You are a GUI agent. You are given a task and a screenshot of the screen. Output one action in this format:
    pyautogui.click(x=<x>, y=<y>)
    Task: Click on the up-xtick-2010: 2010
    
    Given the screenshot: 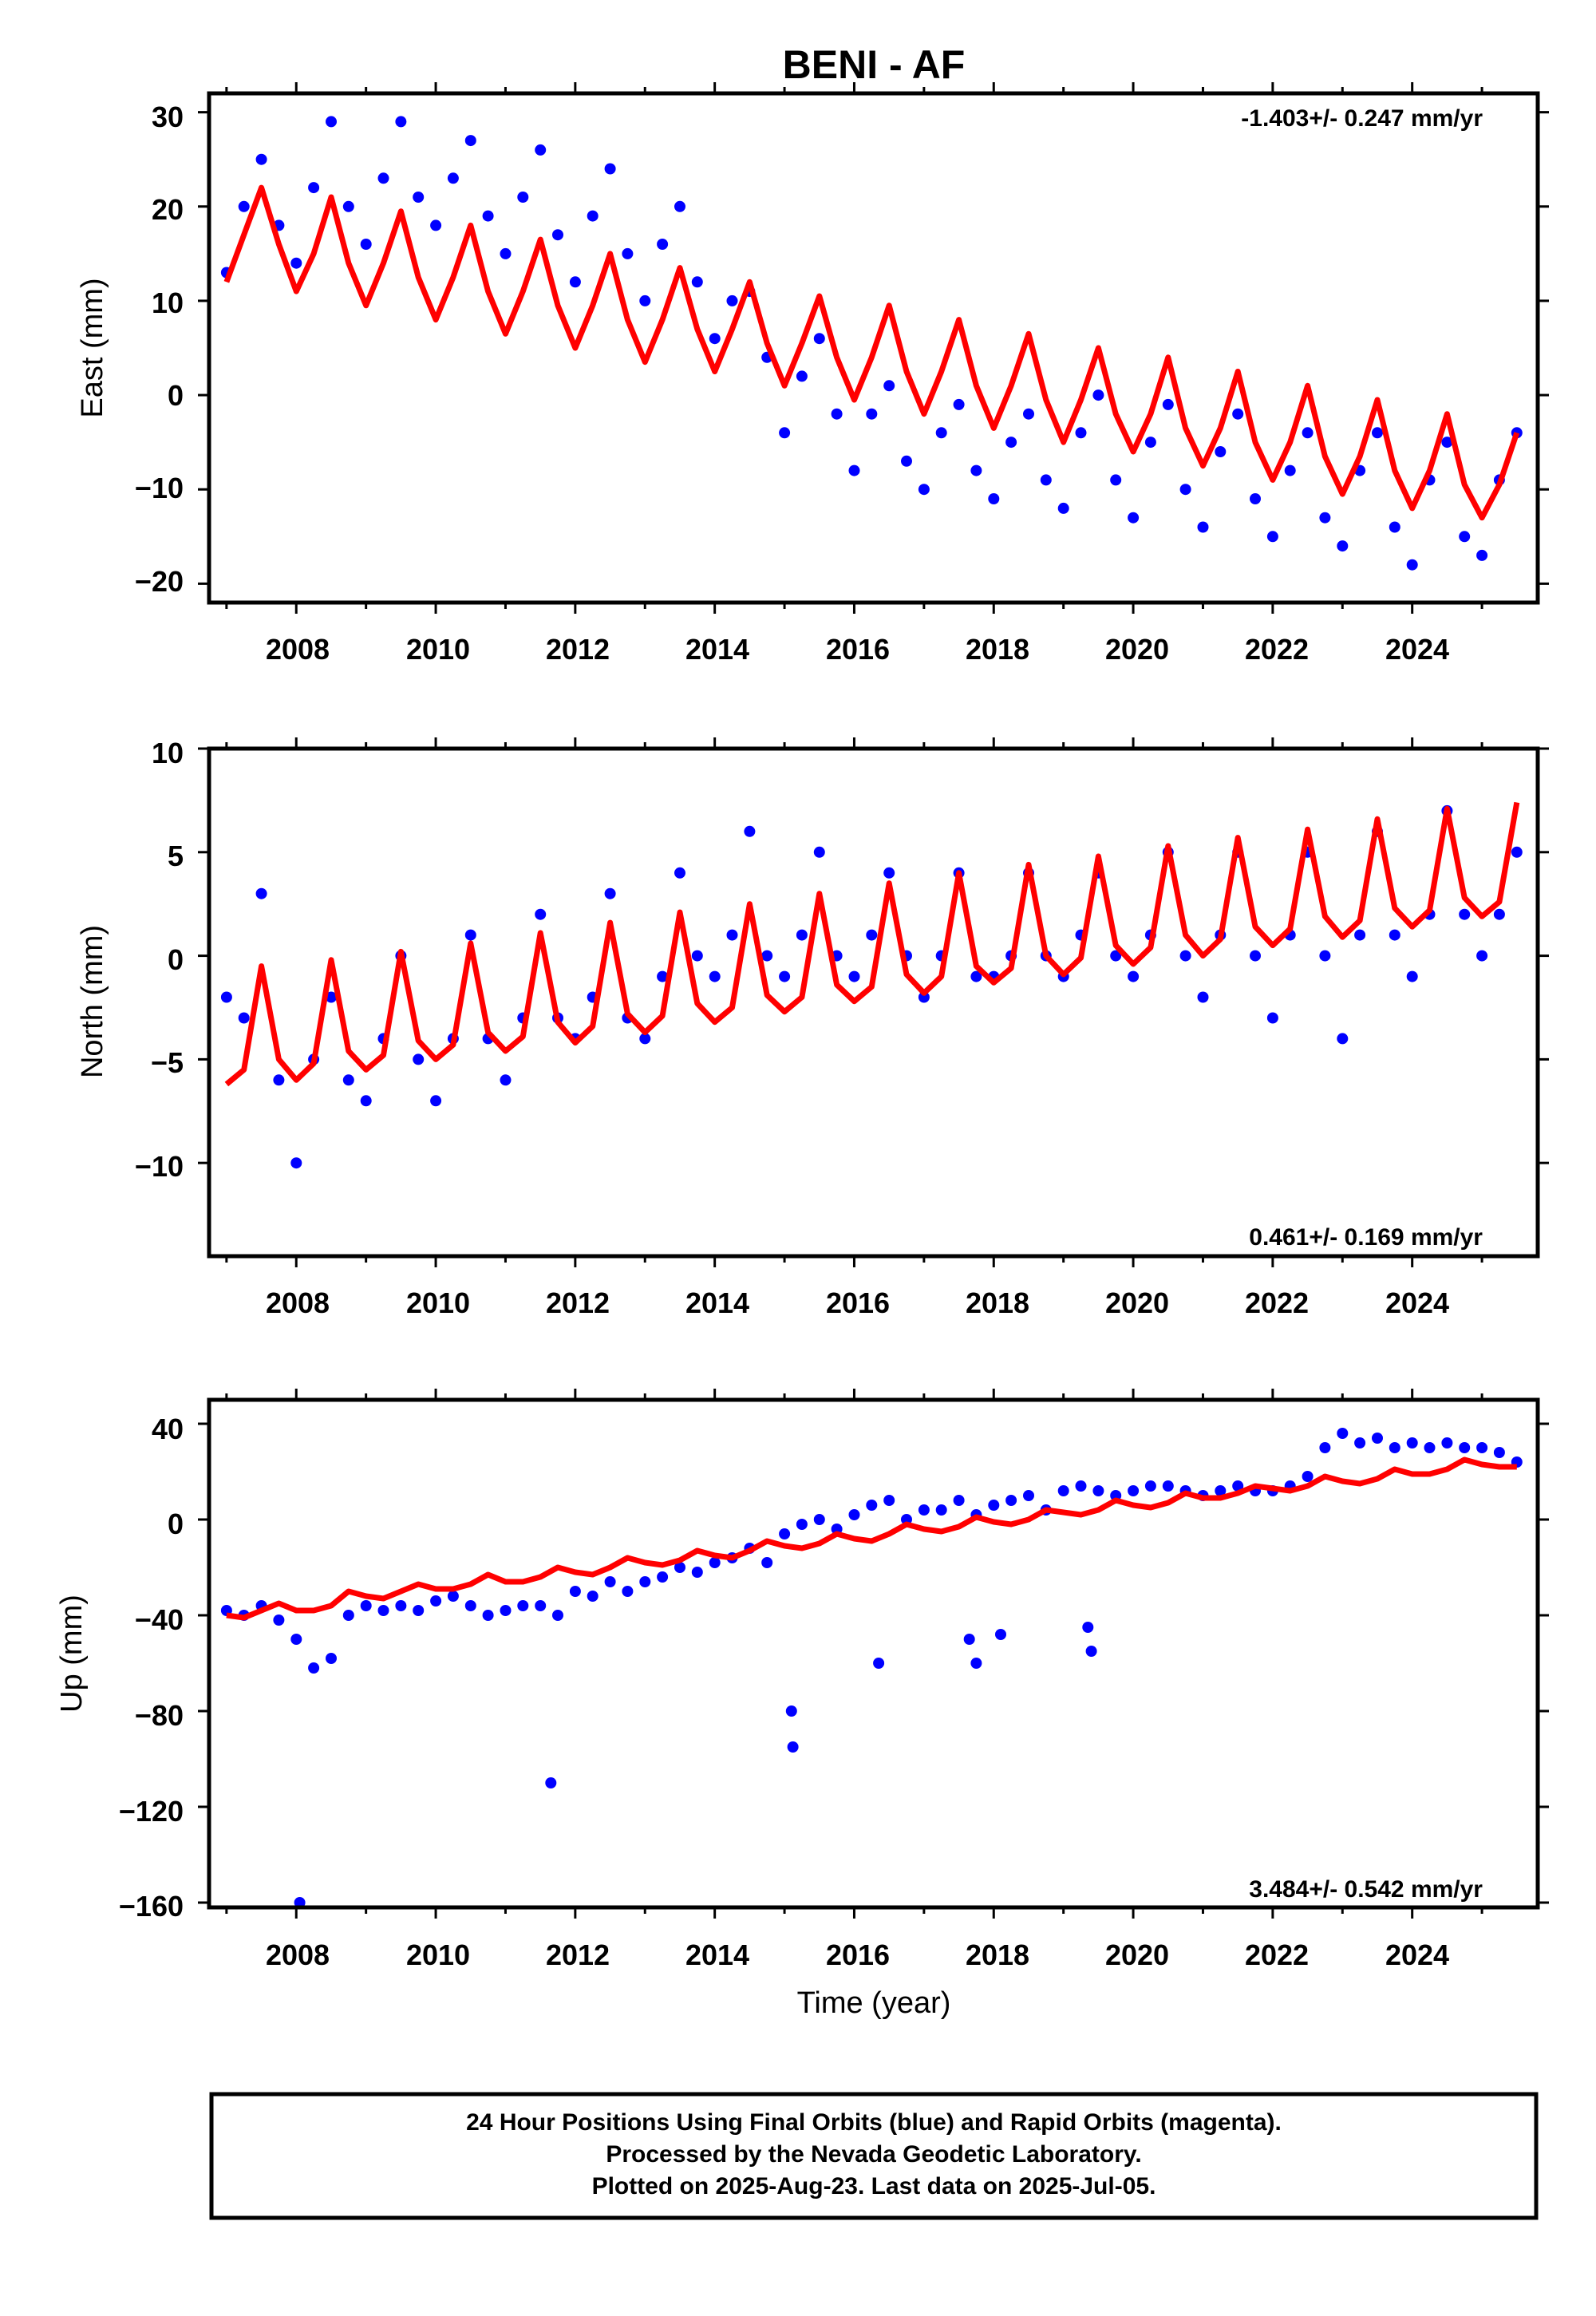 What is the action you would take?
    pyautogui.click(x=438, y=1955)
    